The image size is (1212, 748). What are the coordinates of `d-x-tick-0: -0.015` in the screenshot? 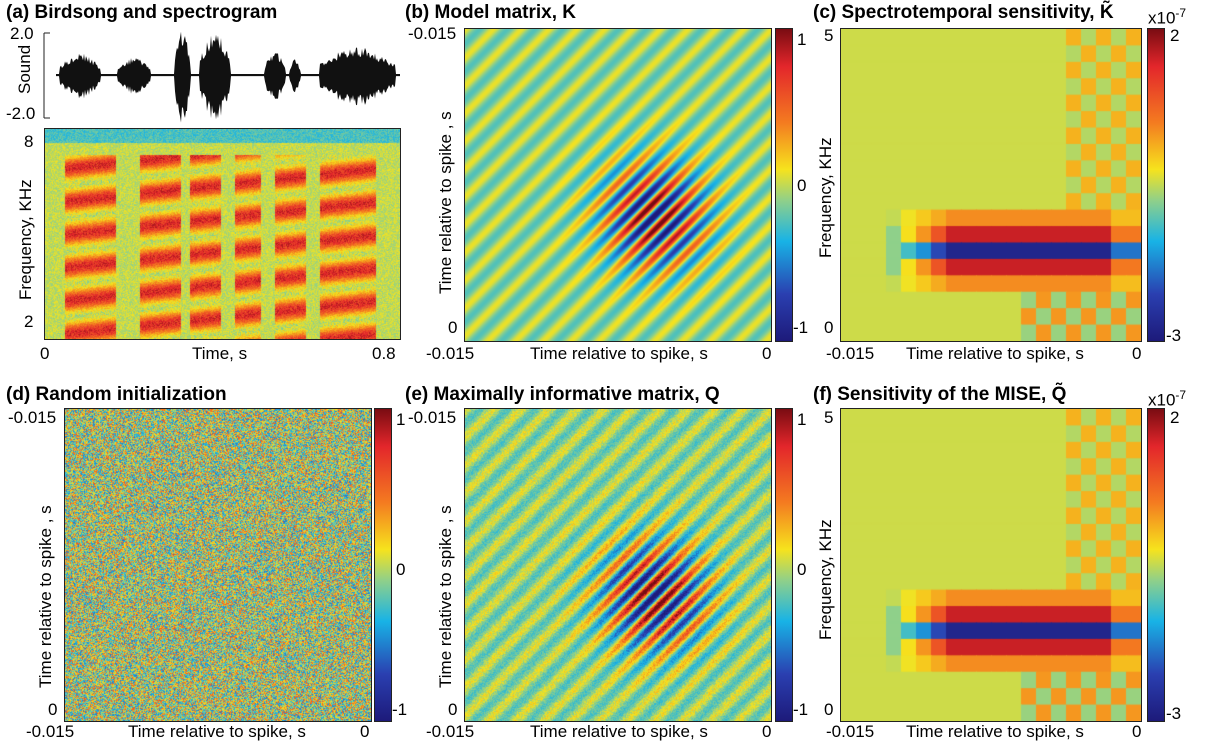 It's located at (50, 731).